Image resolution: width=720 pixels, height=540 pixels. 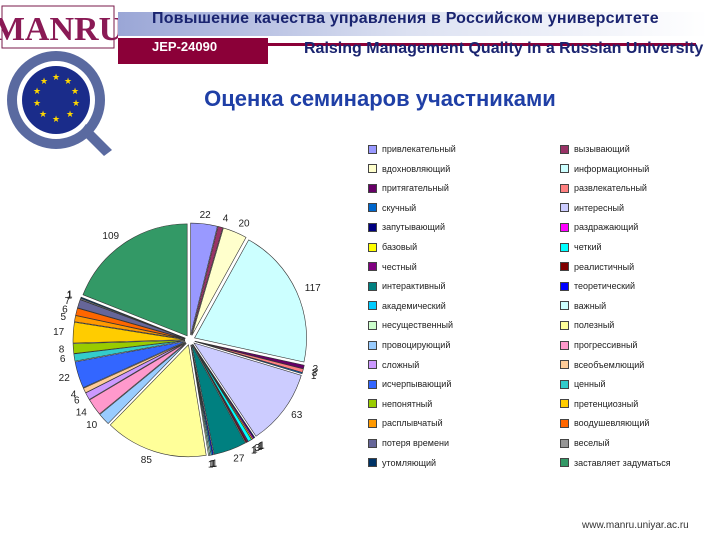 I want to click on legend-item: сложный, so click(x=393, y=365).